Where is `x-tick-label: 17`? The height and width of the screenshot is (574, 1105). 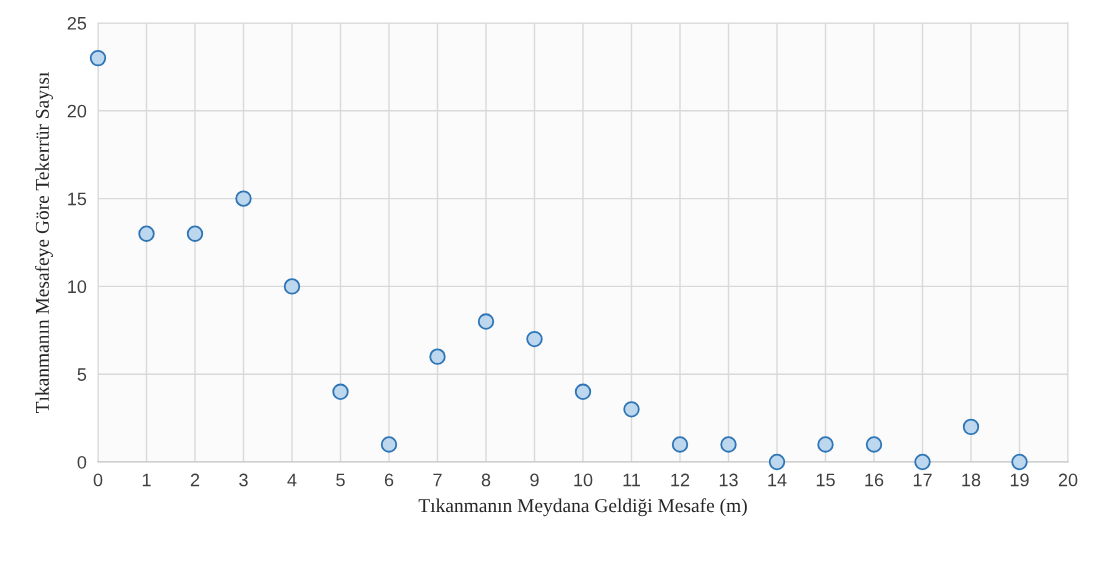
x-tick-label: 17 is located at coordinates (922, 480).